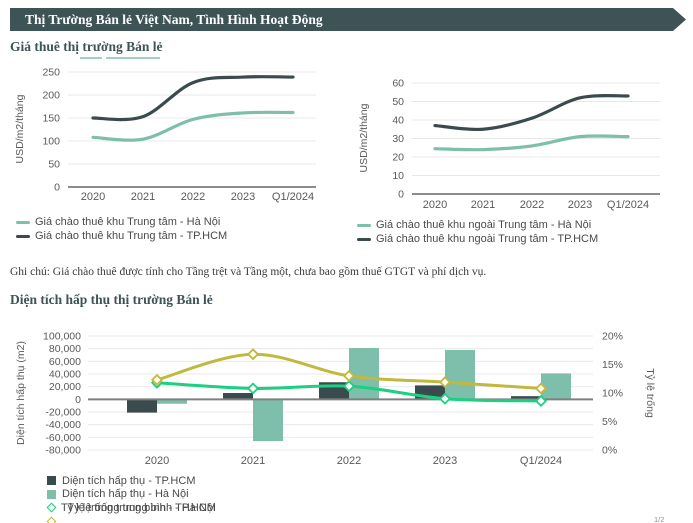  I want to click on y-tick-label: 200, so click(51, 96).